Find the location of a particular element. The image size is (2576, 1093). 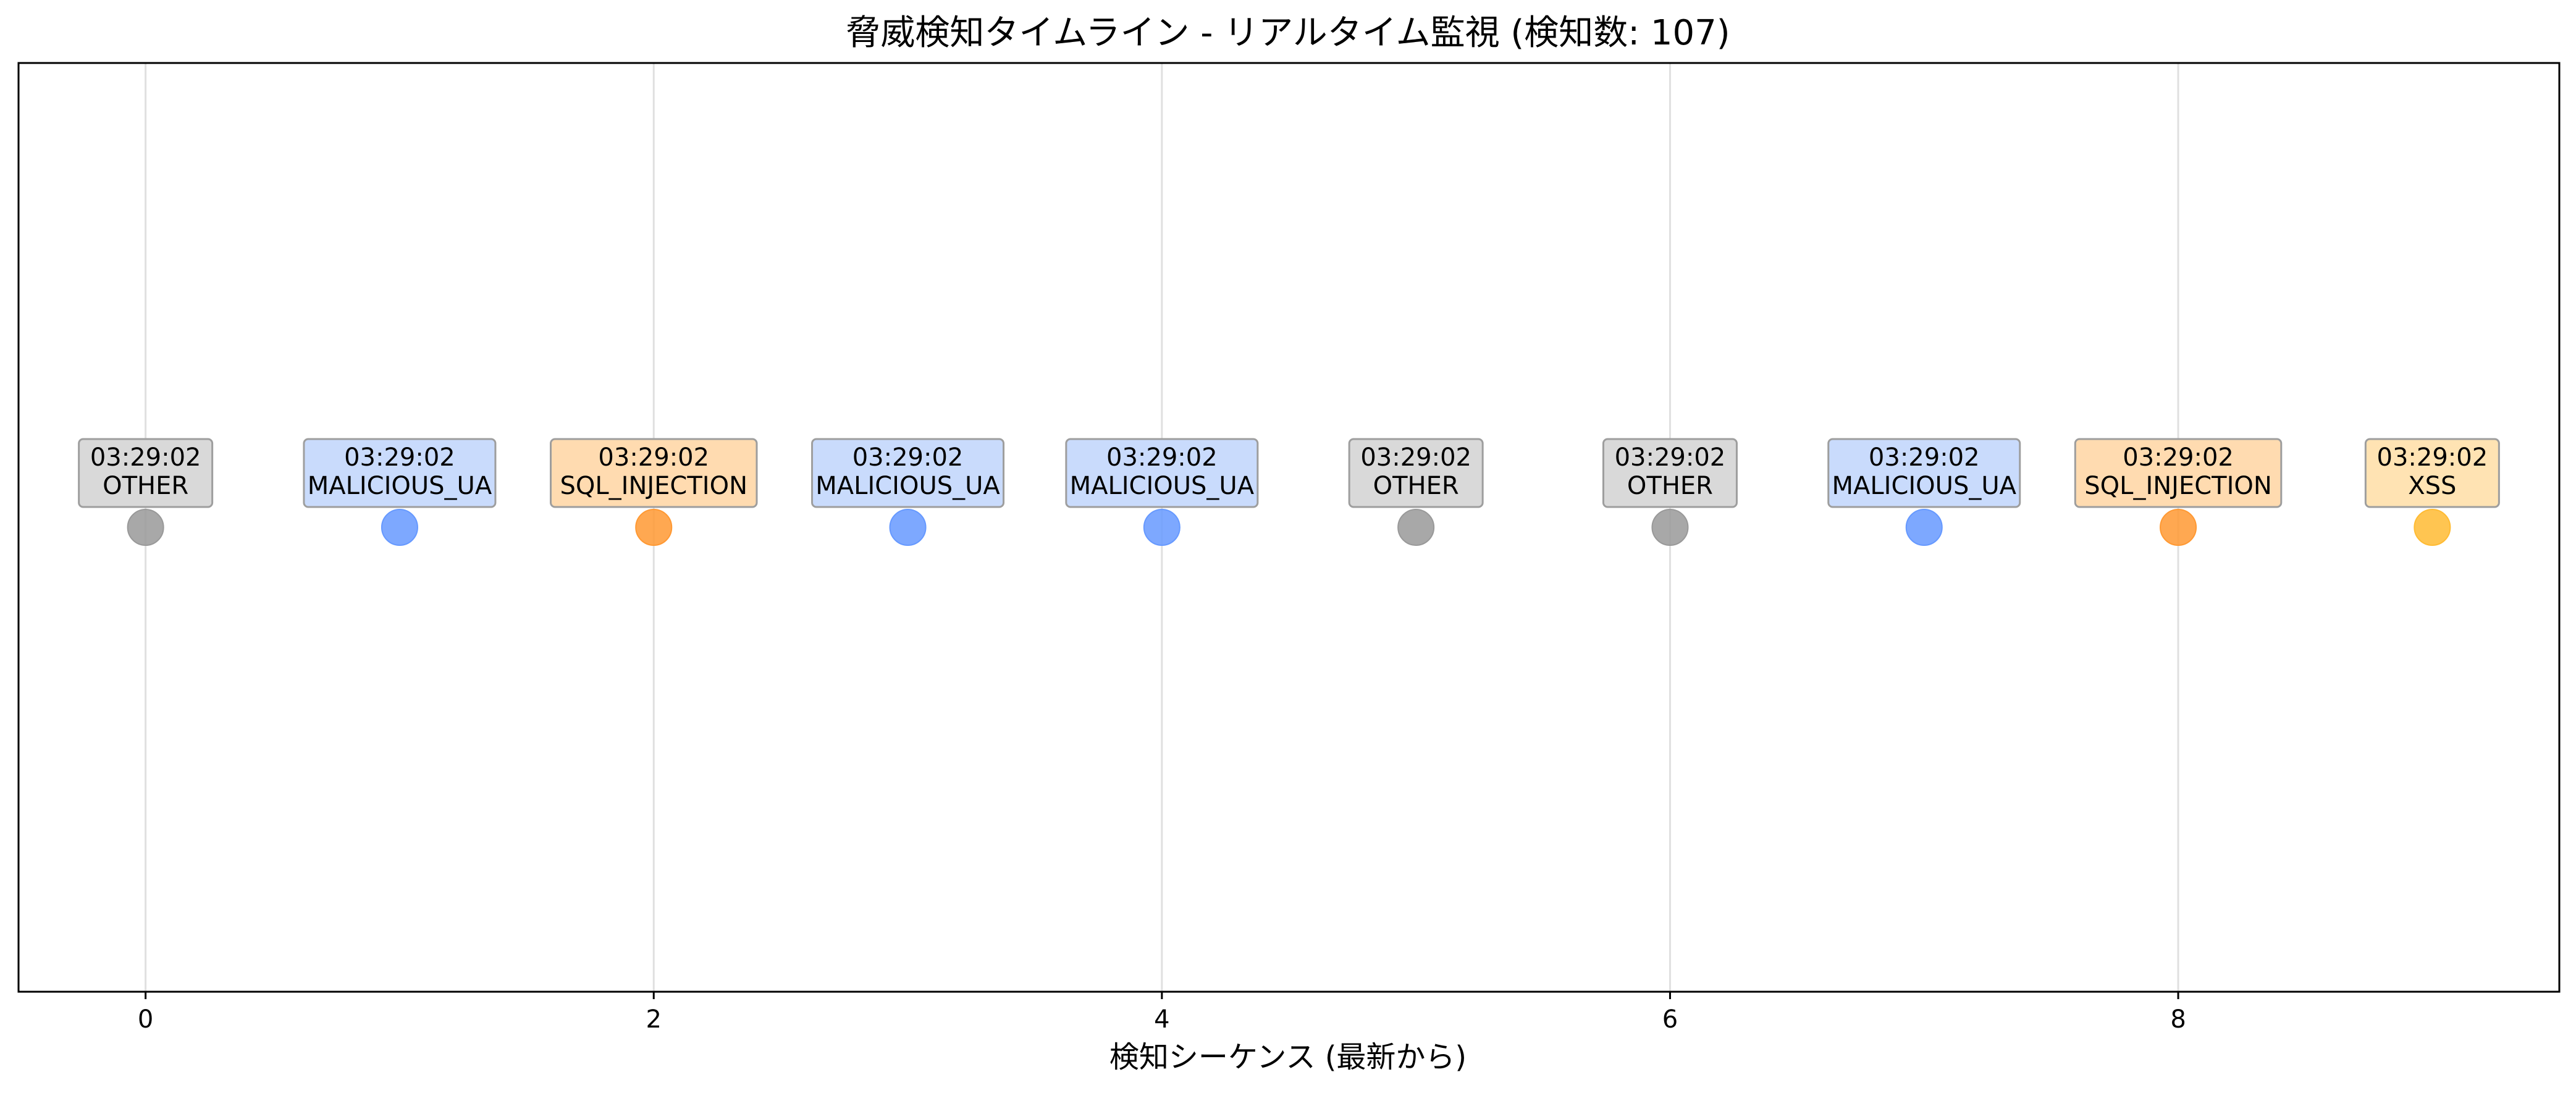

x-tick-label: 6 is located at coordinates (1670, 1019).